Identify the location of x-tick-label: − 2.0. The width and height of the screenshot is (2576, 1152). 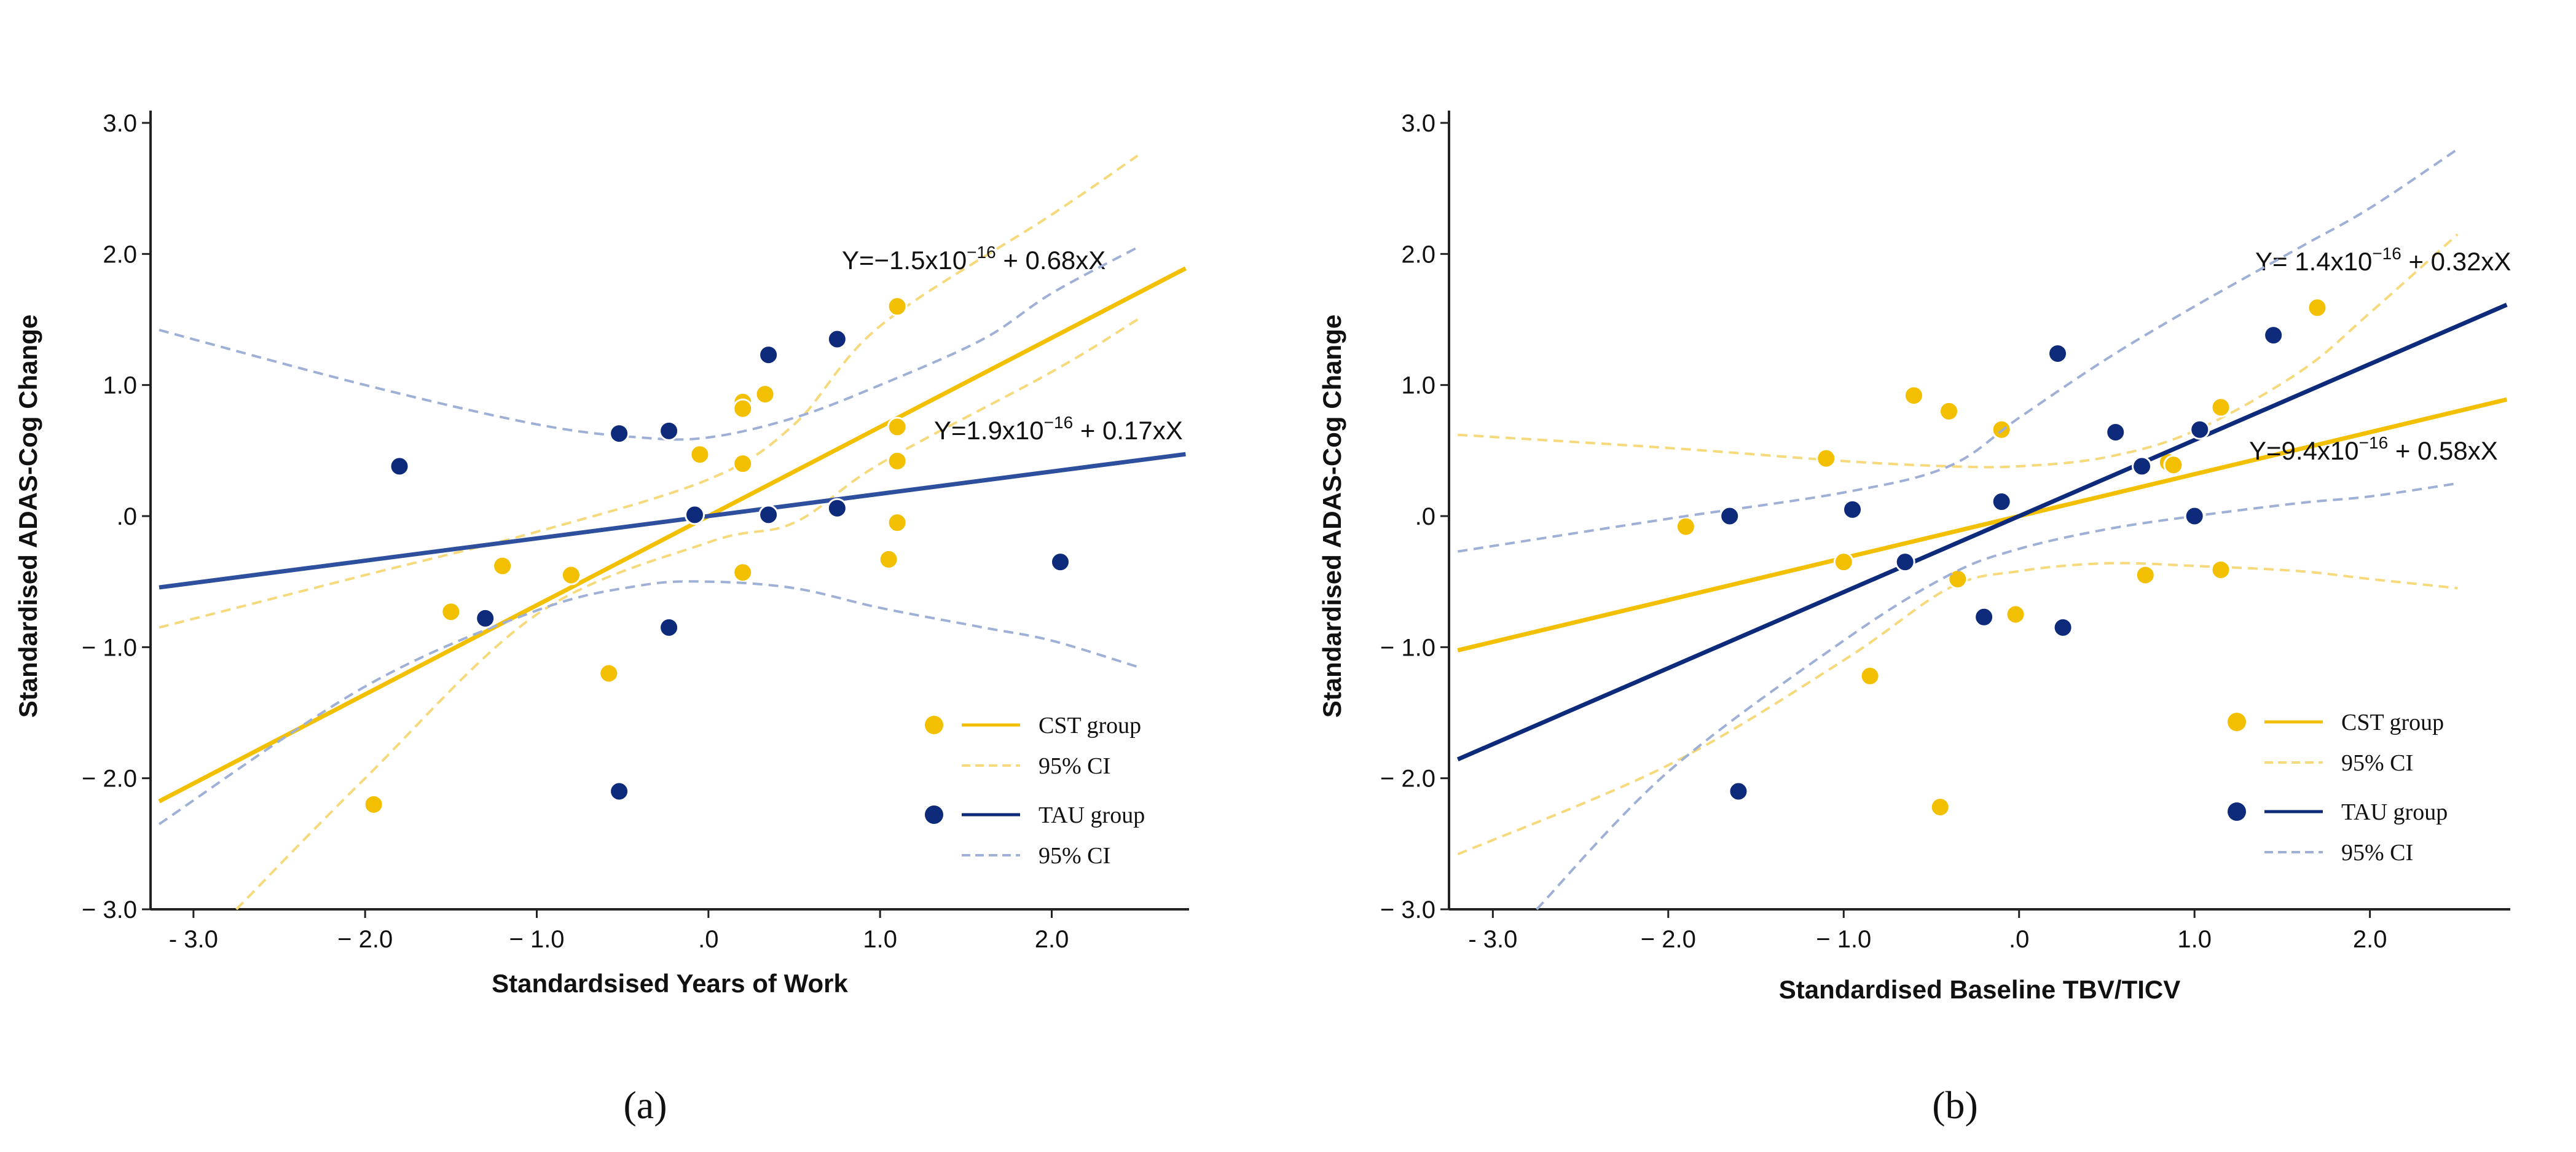
(365, 939).